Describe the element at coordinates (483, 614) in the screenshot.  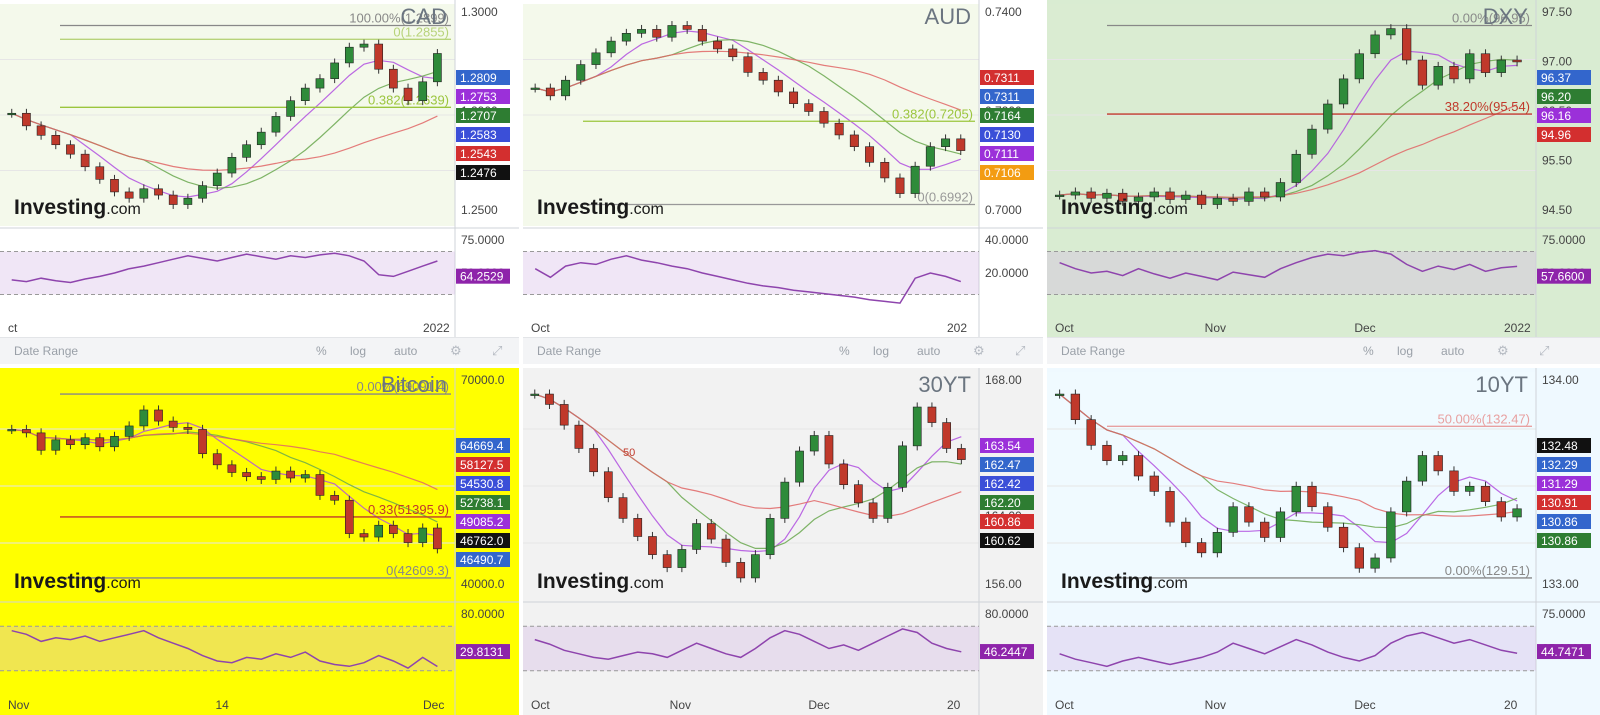
I see `rsi-tick-label: 80.0000` at that location.